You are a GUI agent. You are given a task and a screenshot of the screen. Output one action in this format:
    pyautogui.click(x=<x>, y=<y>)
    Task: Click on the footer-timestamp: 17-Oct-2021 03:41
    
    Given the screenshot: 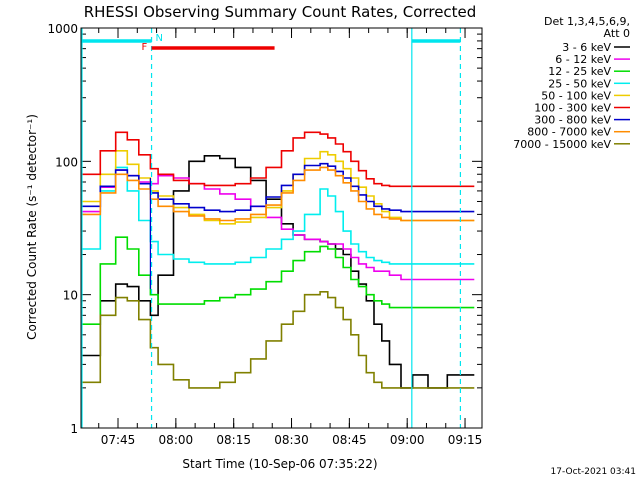 What is the action you would take?
    pyautogui.click(x=593, y=472)
    